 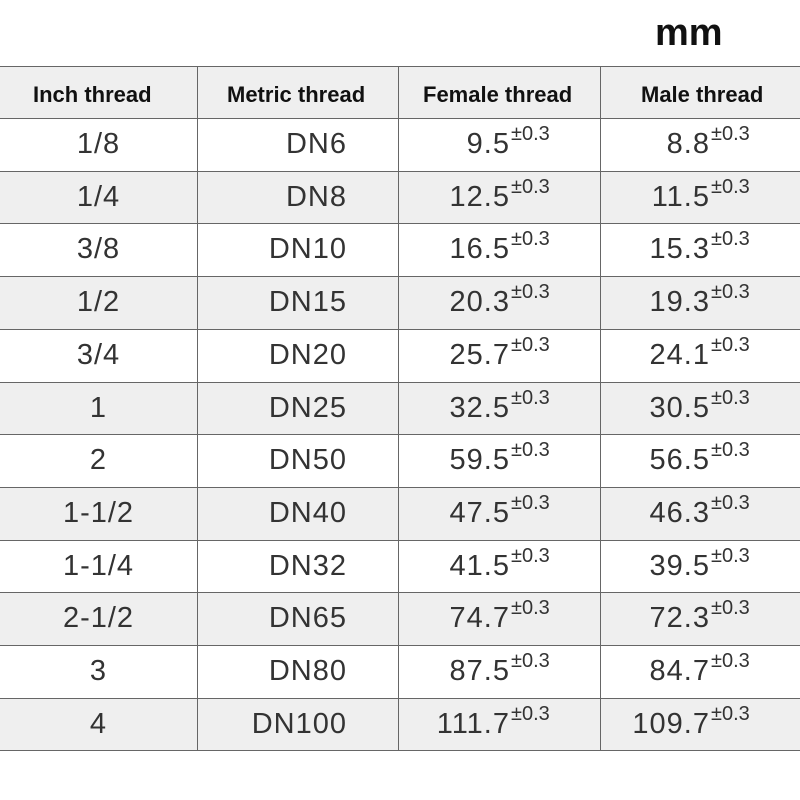 I want to click on female-value: 12.5, so click(x=479, y=196).